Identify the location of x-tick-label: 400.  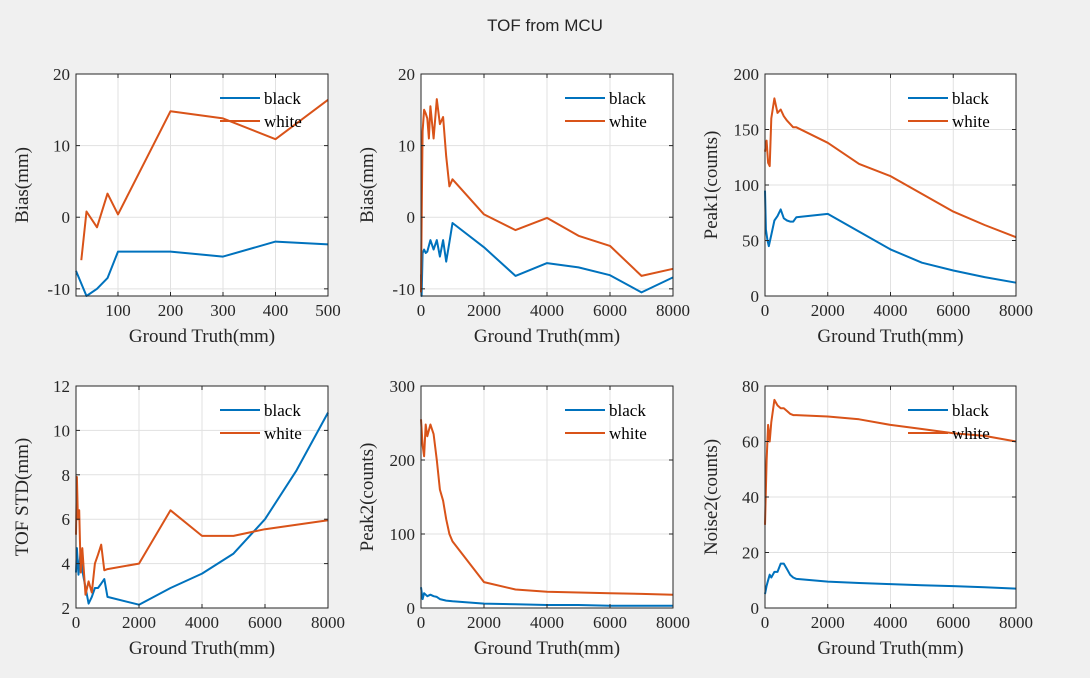
(276, 310).